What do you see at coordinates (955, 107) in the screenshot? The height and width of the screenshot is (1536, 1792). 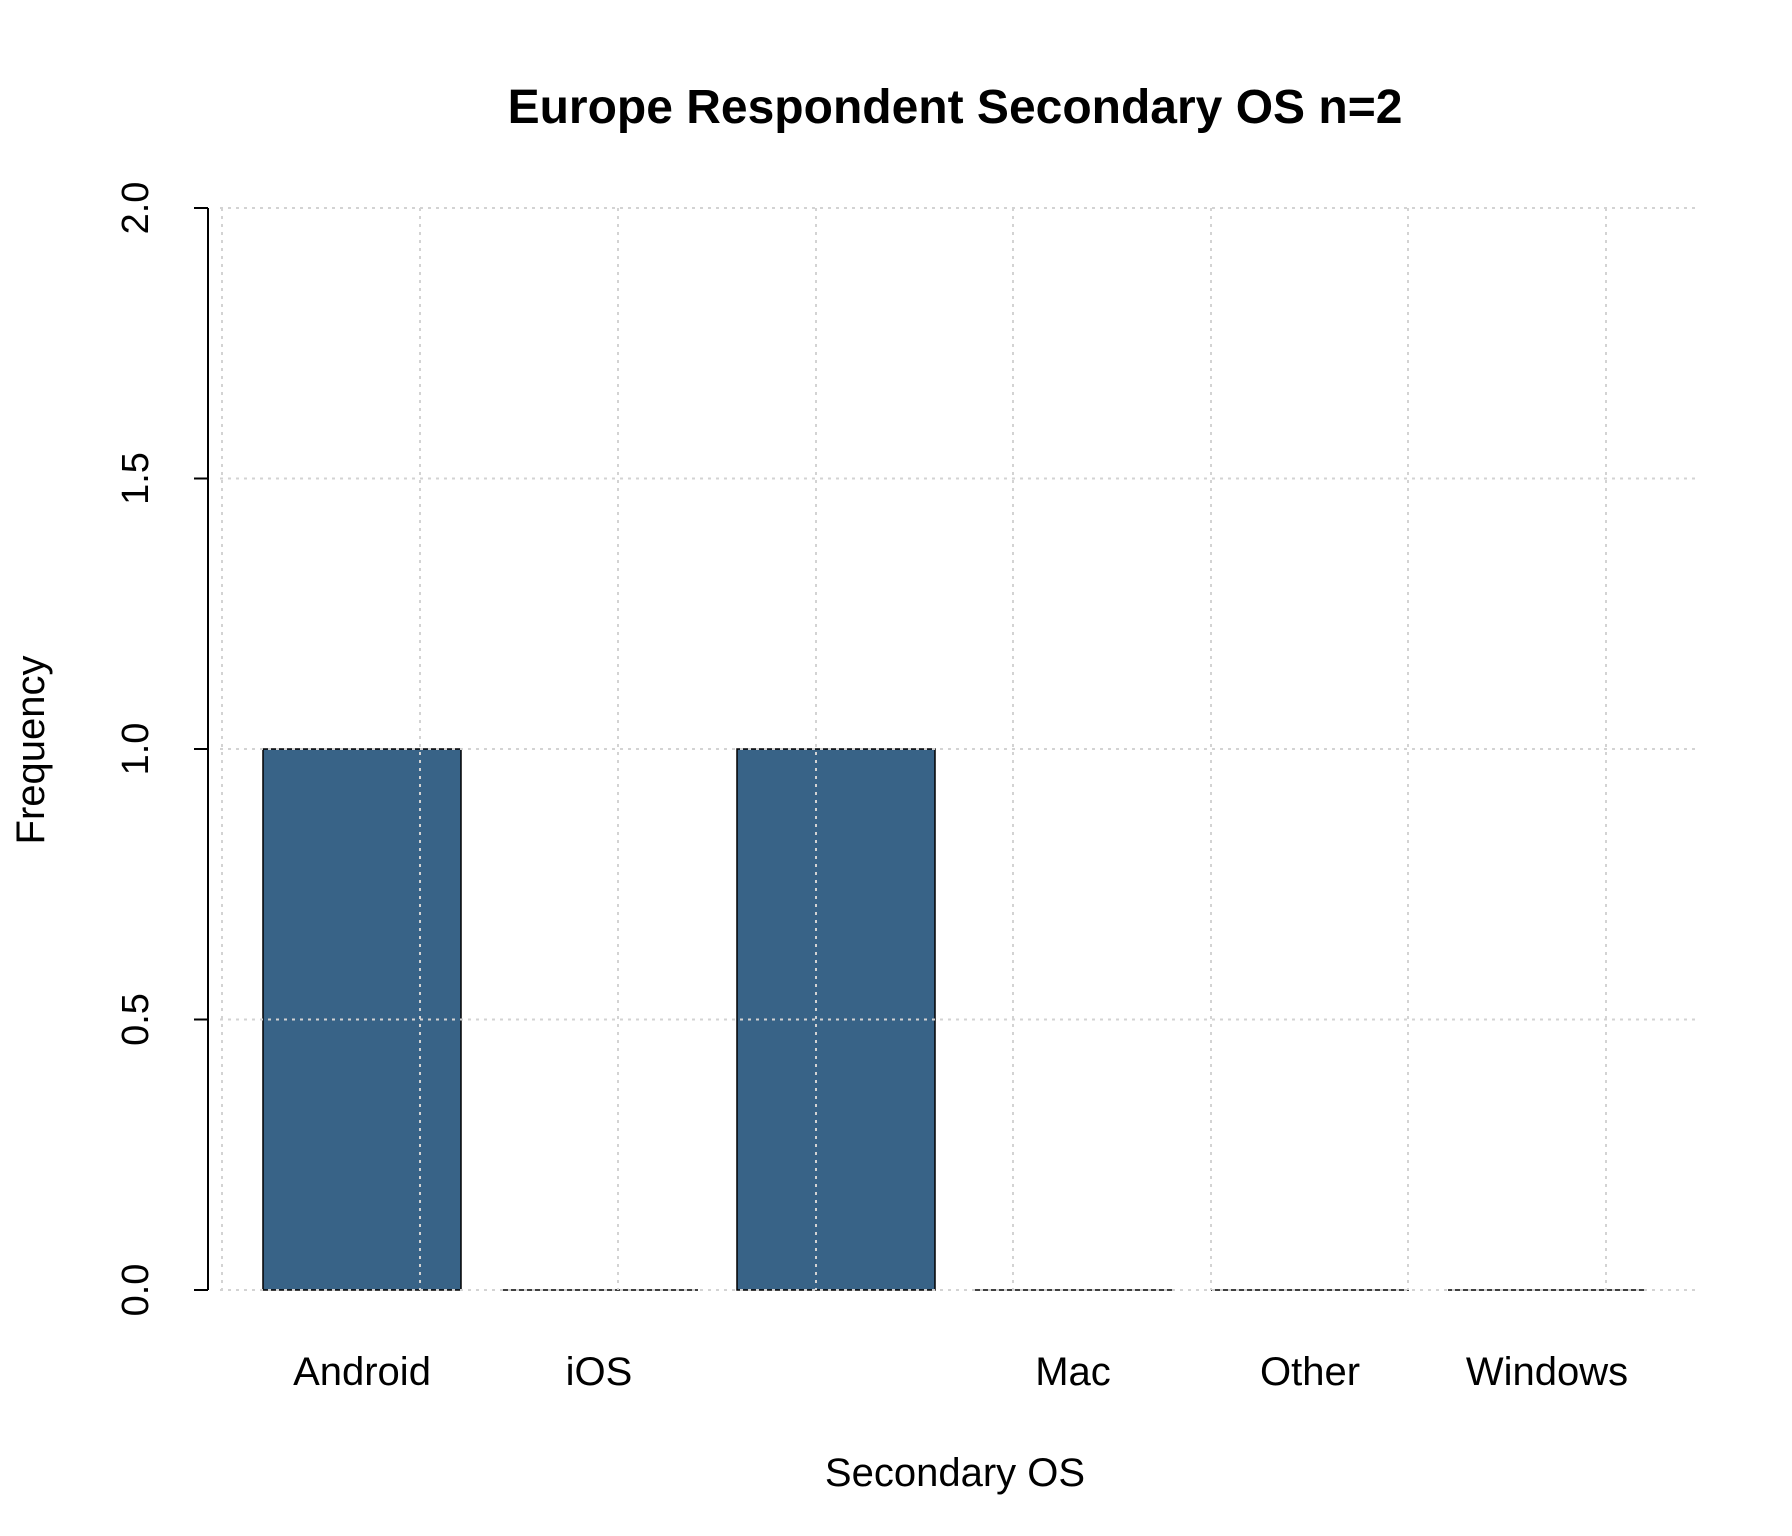 I see `chart-title: Europe Respondent Secondary OS n=2` at bounding box center [955, 107].